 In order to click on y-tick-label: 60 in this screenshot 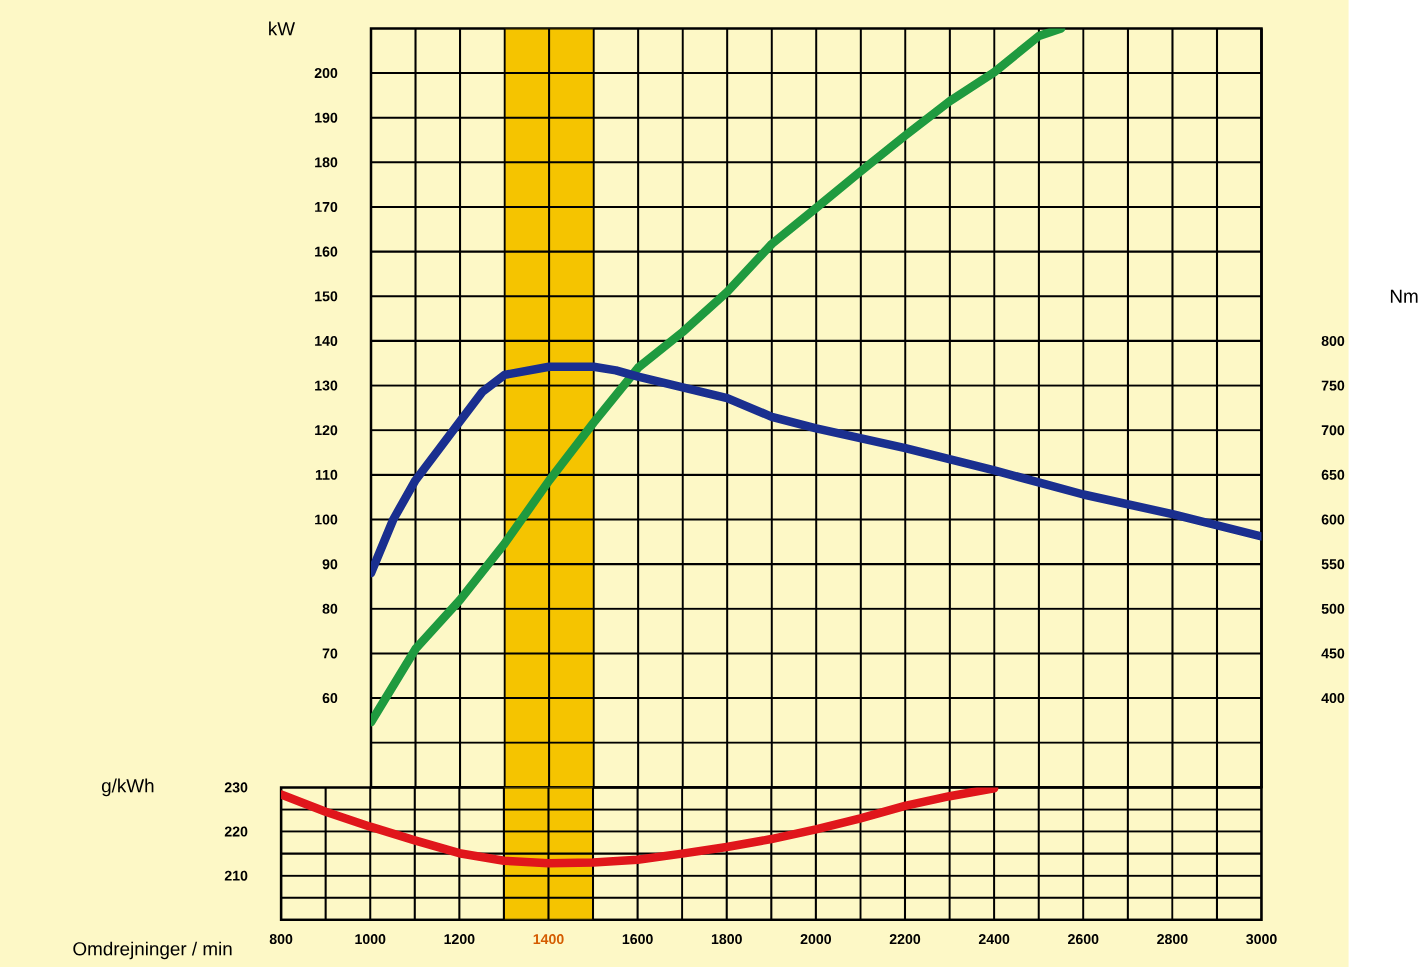, I will do `click(330, 697)`.